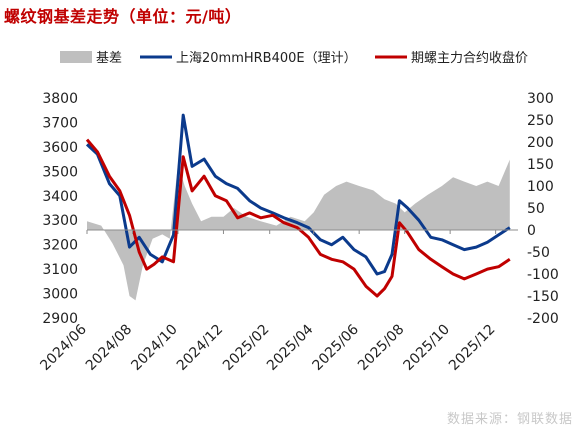 This screenshot has width=585, height=433. I want to click on y-right-tick-label: -150, so click(543, 297).